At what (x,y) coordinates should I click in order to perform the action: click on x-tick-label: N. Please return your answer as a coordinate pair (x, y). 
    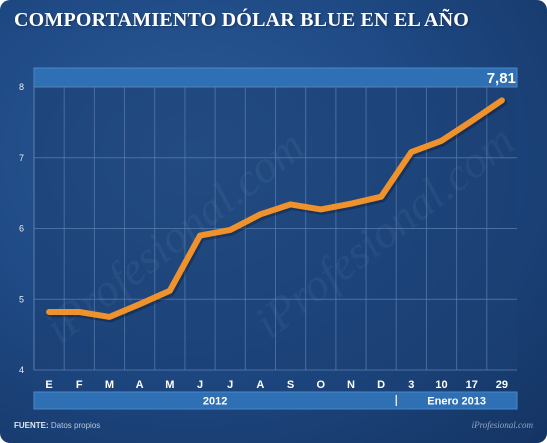
    Looking at the image, I should click on (351, 385).